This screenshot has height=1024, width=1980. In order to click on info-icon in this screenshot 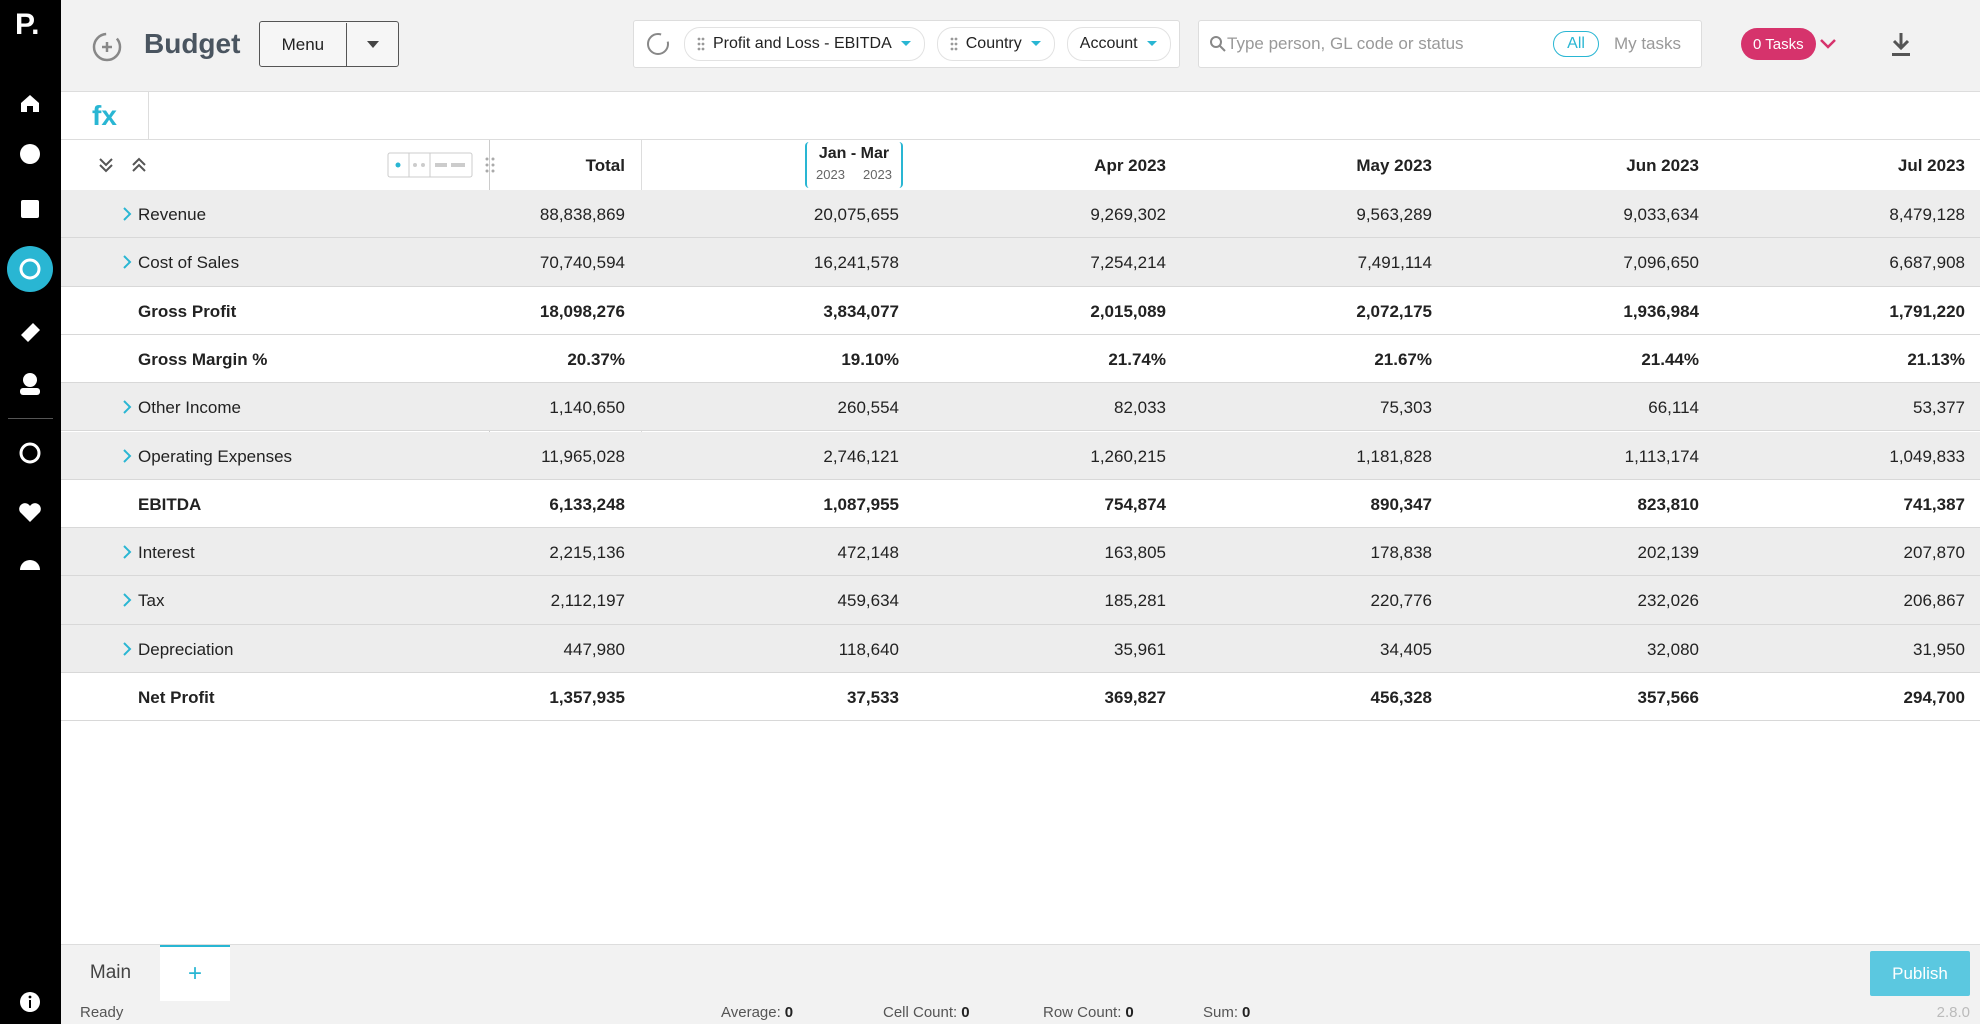, I will do `click(30, 1002)`.